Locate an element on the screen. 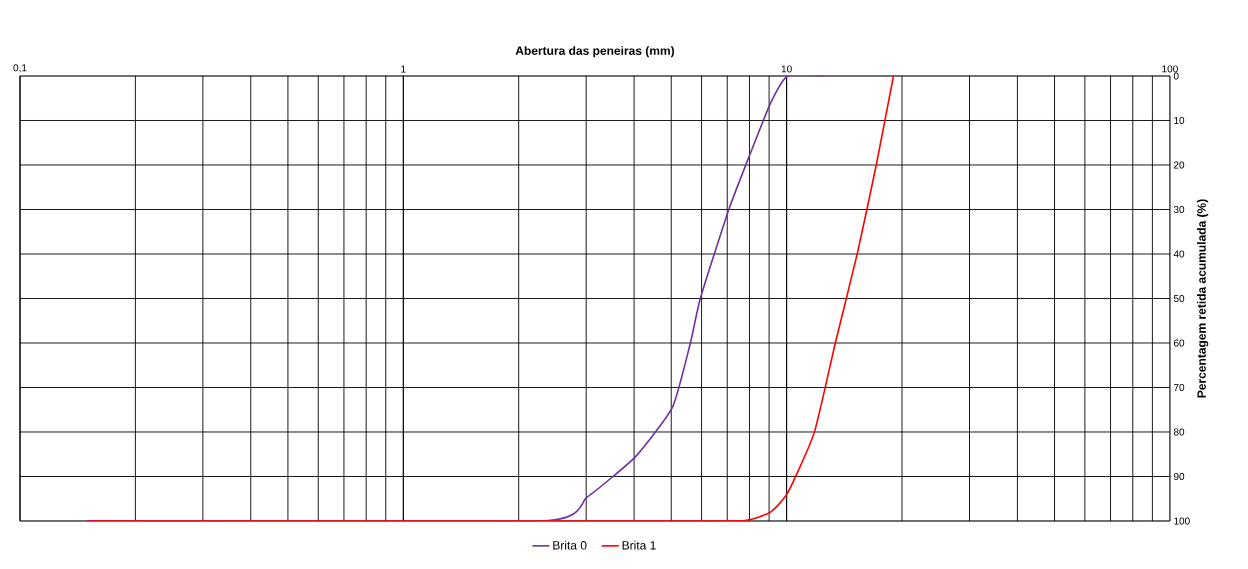  y-axis-title: Percentagem retida acumulada (%) is located at coordinates (1203, 298).